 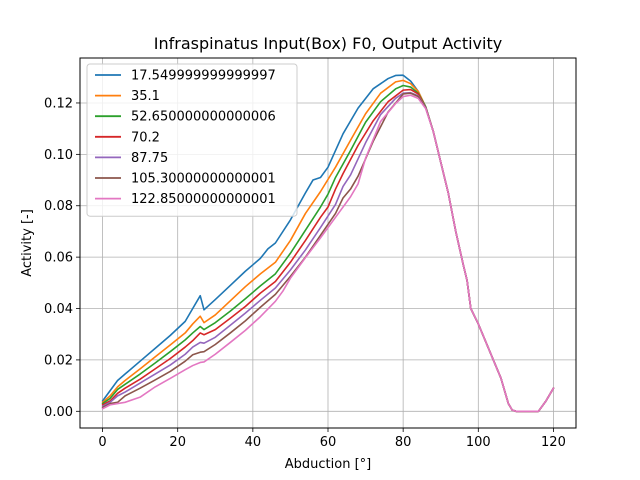 I want to click on legend-label: 70.2, so click(x=145, y=137).